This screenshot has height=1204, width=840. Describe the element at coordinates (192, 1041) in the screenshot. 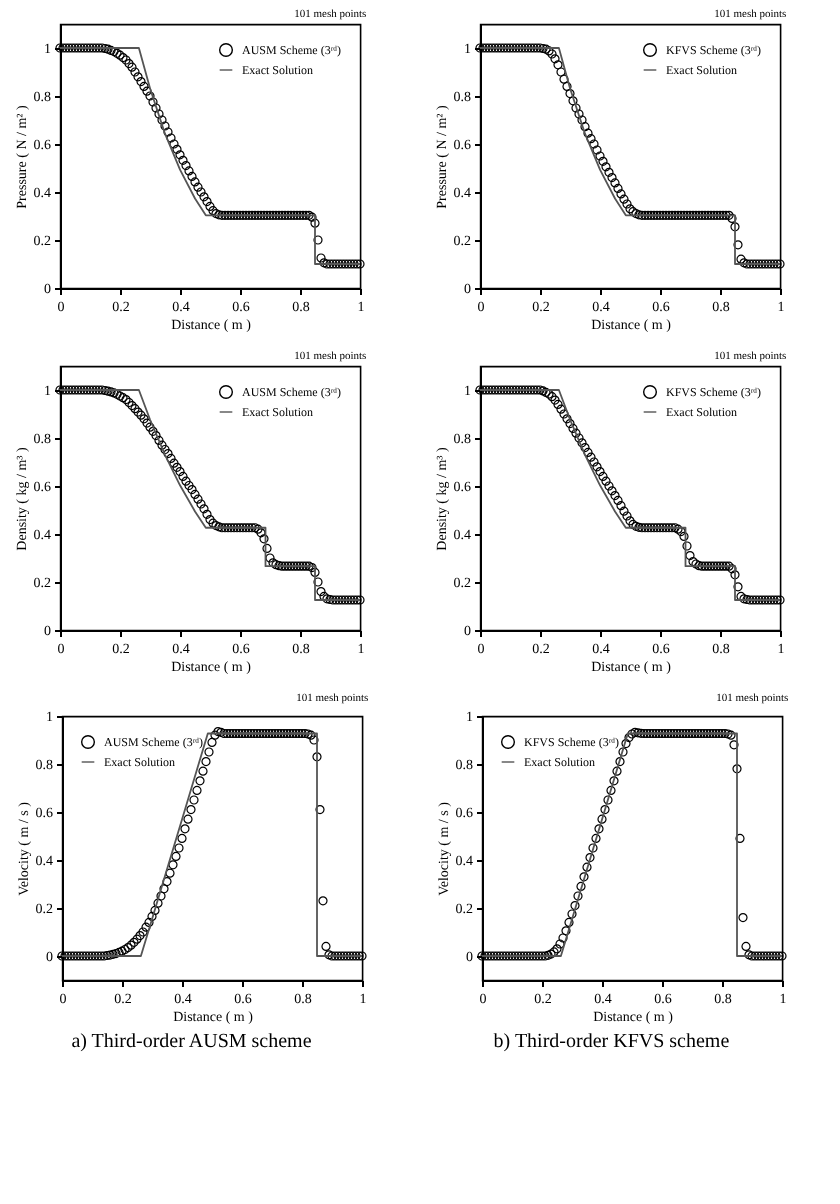

I see `text: a) Third-order AUSM scheme` at that location.